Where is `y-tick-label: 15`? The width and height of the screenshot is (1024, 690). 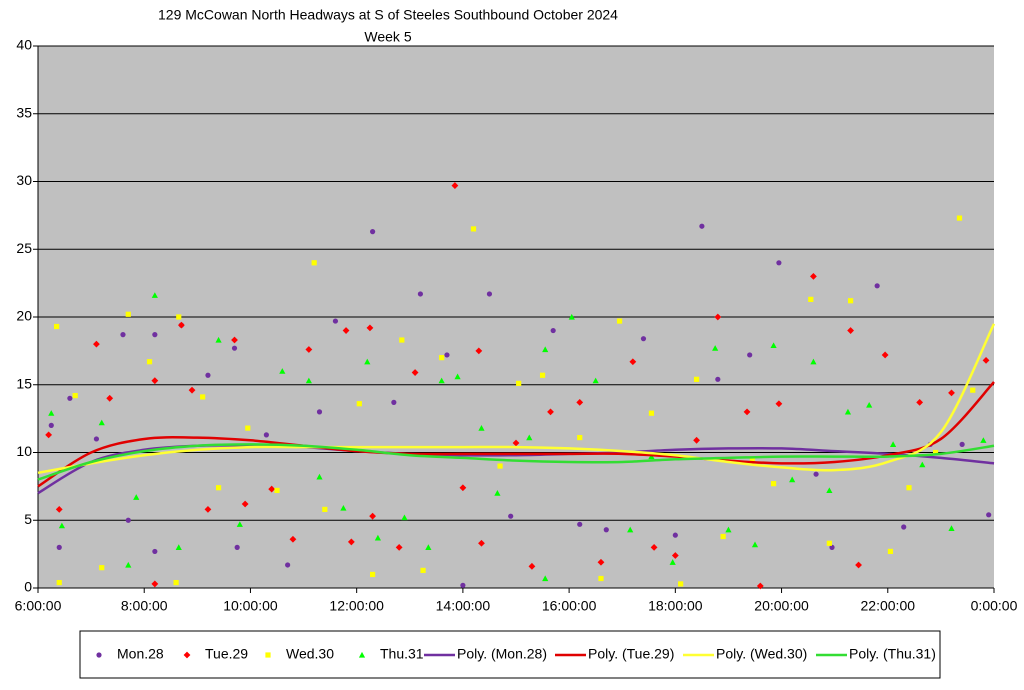
y-tick-label: 15 is located at coordinates (24, 383).